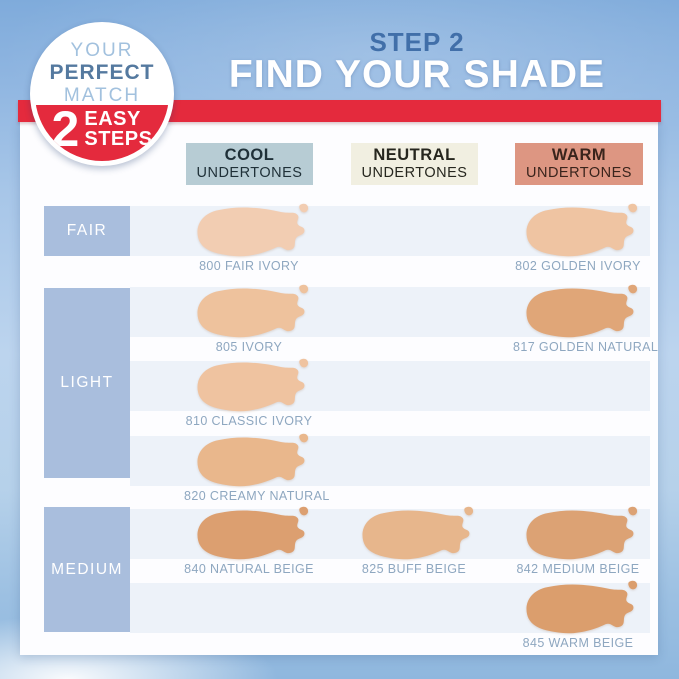  Describe the element at coordinates (578, 643) in the screenshot. I see `shade-label: 845 WARM BEIGE` at that location.